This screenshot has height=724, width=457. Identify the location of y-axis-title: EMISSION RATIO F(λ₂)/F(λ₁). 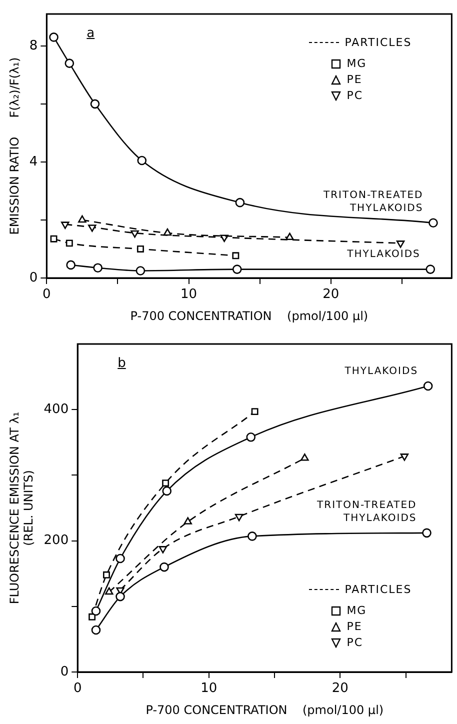
(14, 146).